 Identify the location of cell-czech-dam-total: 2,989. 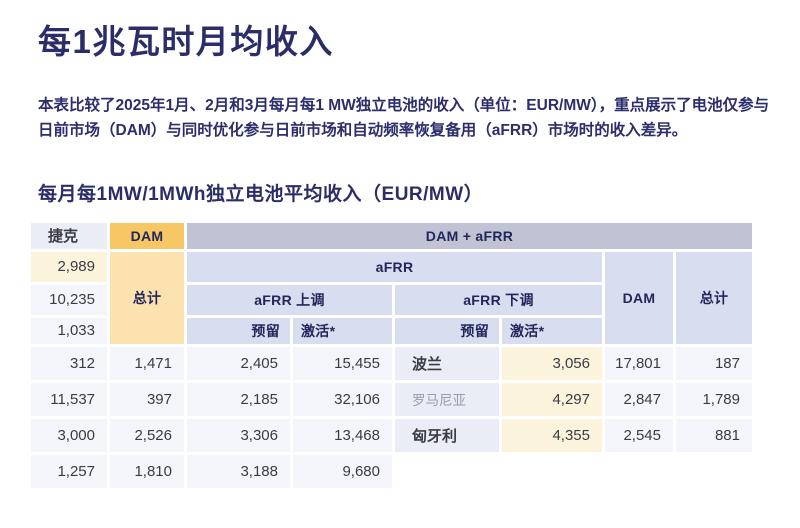
(69, 266).